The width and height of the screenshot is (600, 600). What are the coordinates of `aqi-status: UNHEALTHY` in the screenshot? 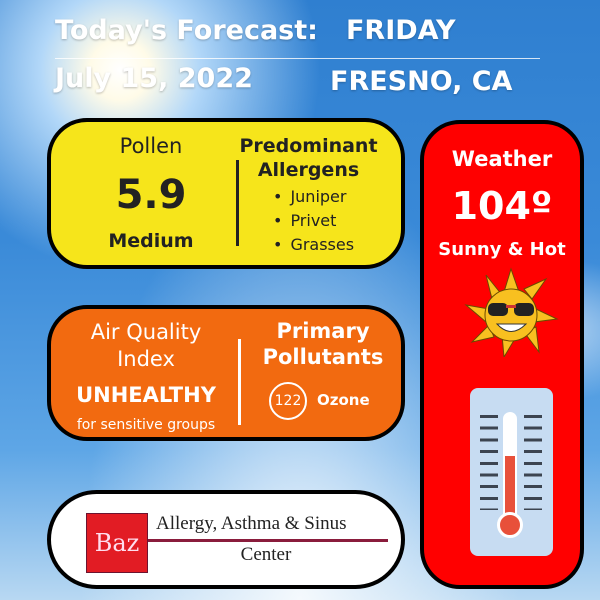 It's located at (146, 395).